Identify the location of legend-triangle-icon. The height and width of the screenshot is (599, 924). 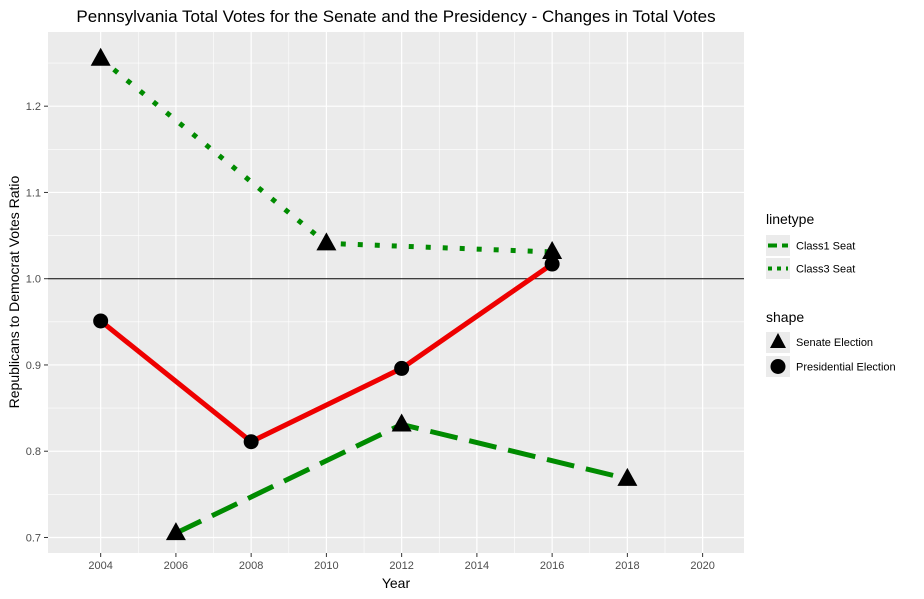
(778, 340).